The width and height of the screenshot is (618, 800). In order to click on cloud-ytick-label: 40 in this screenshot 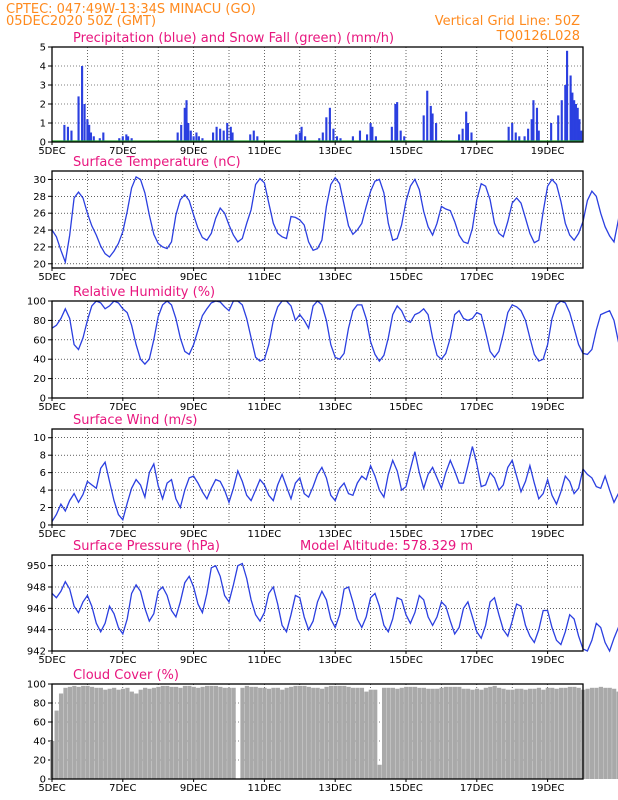, I will do `click(39, 742)`.